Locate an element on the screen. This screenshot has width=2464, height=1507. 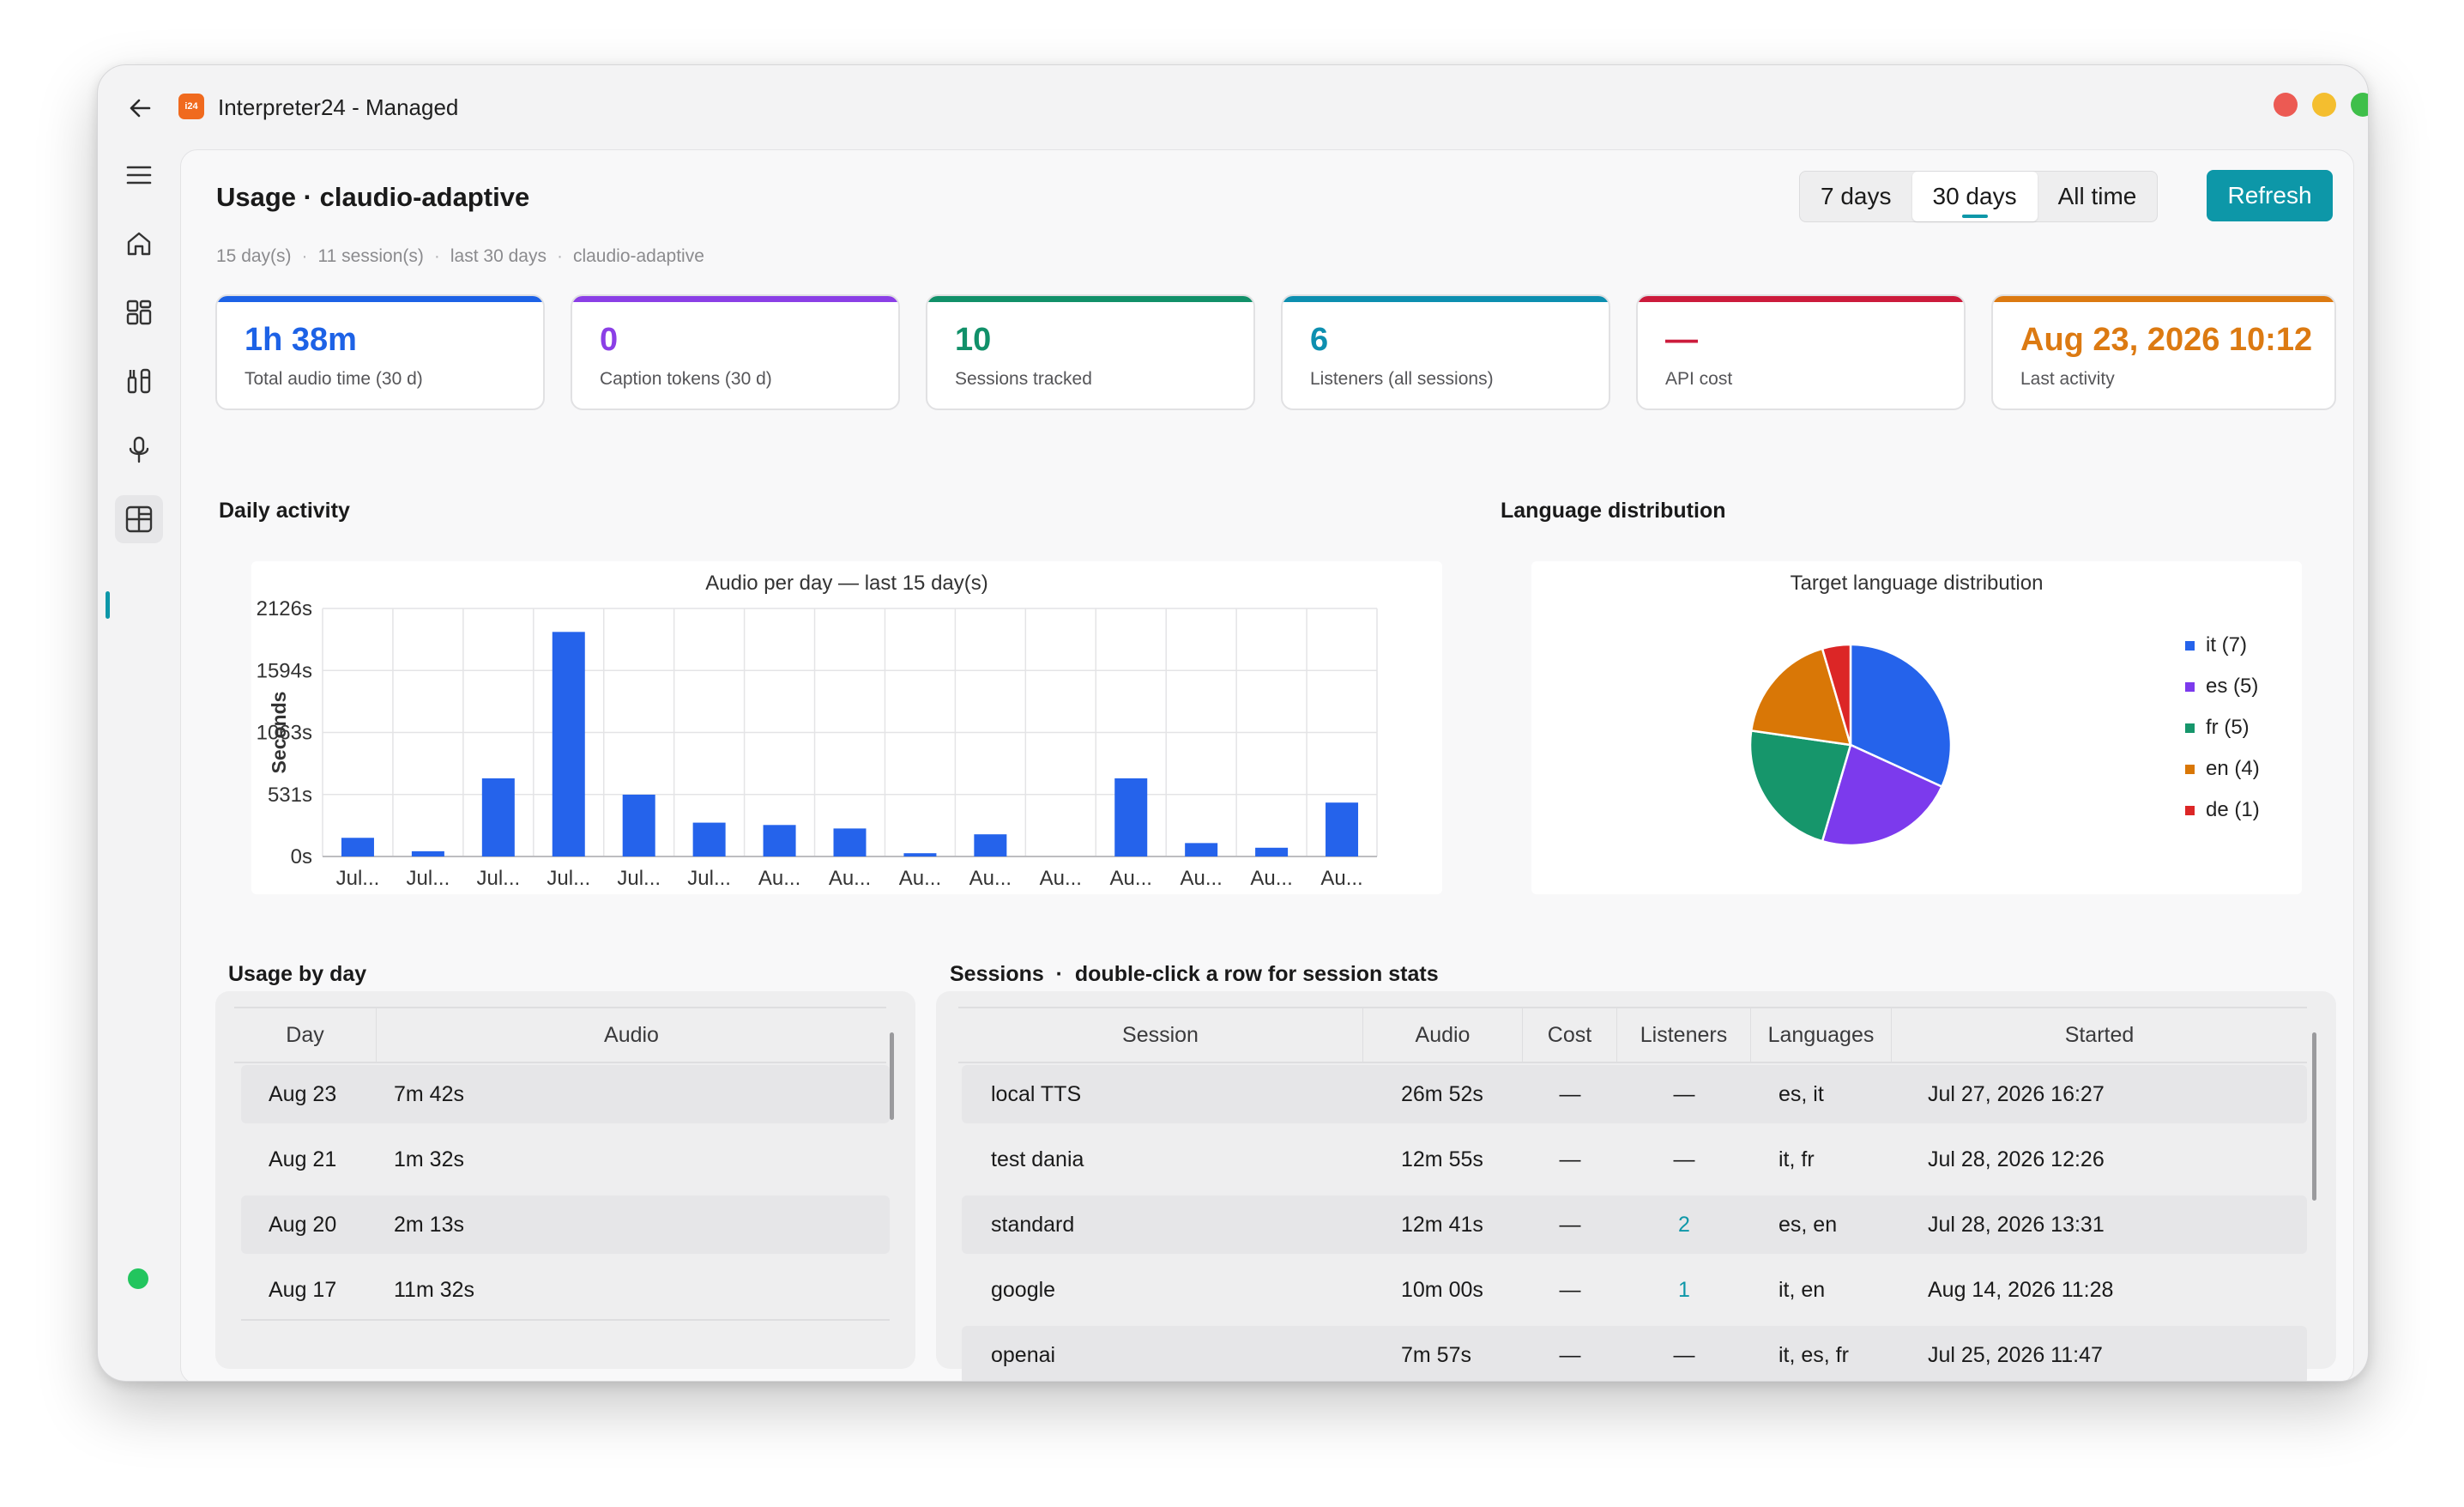
microphone-icon is located at coordinates (139, 450).